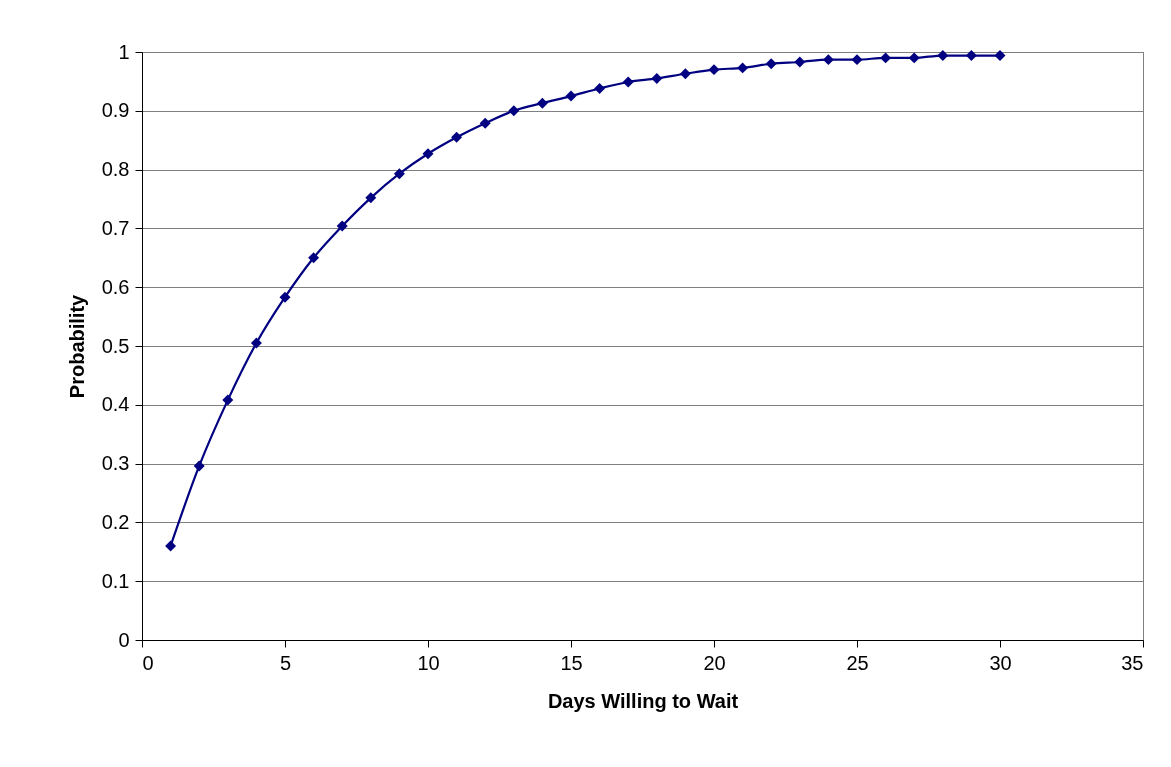  Describe the element at coordinates (148, 662) in the screenshot. I see `x-tick-label: 0` at that location.